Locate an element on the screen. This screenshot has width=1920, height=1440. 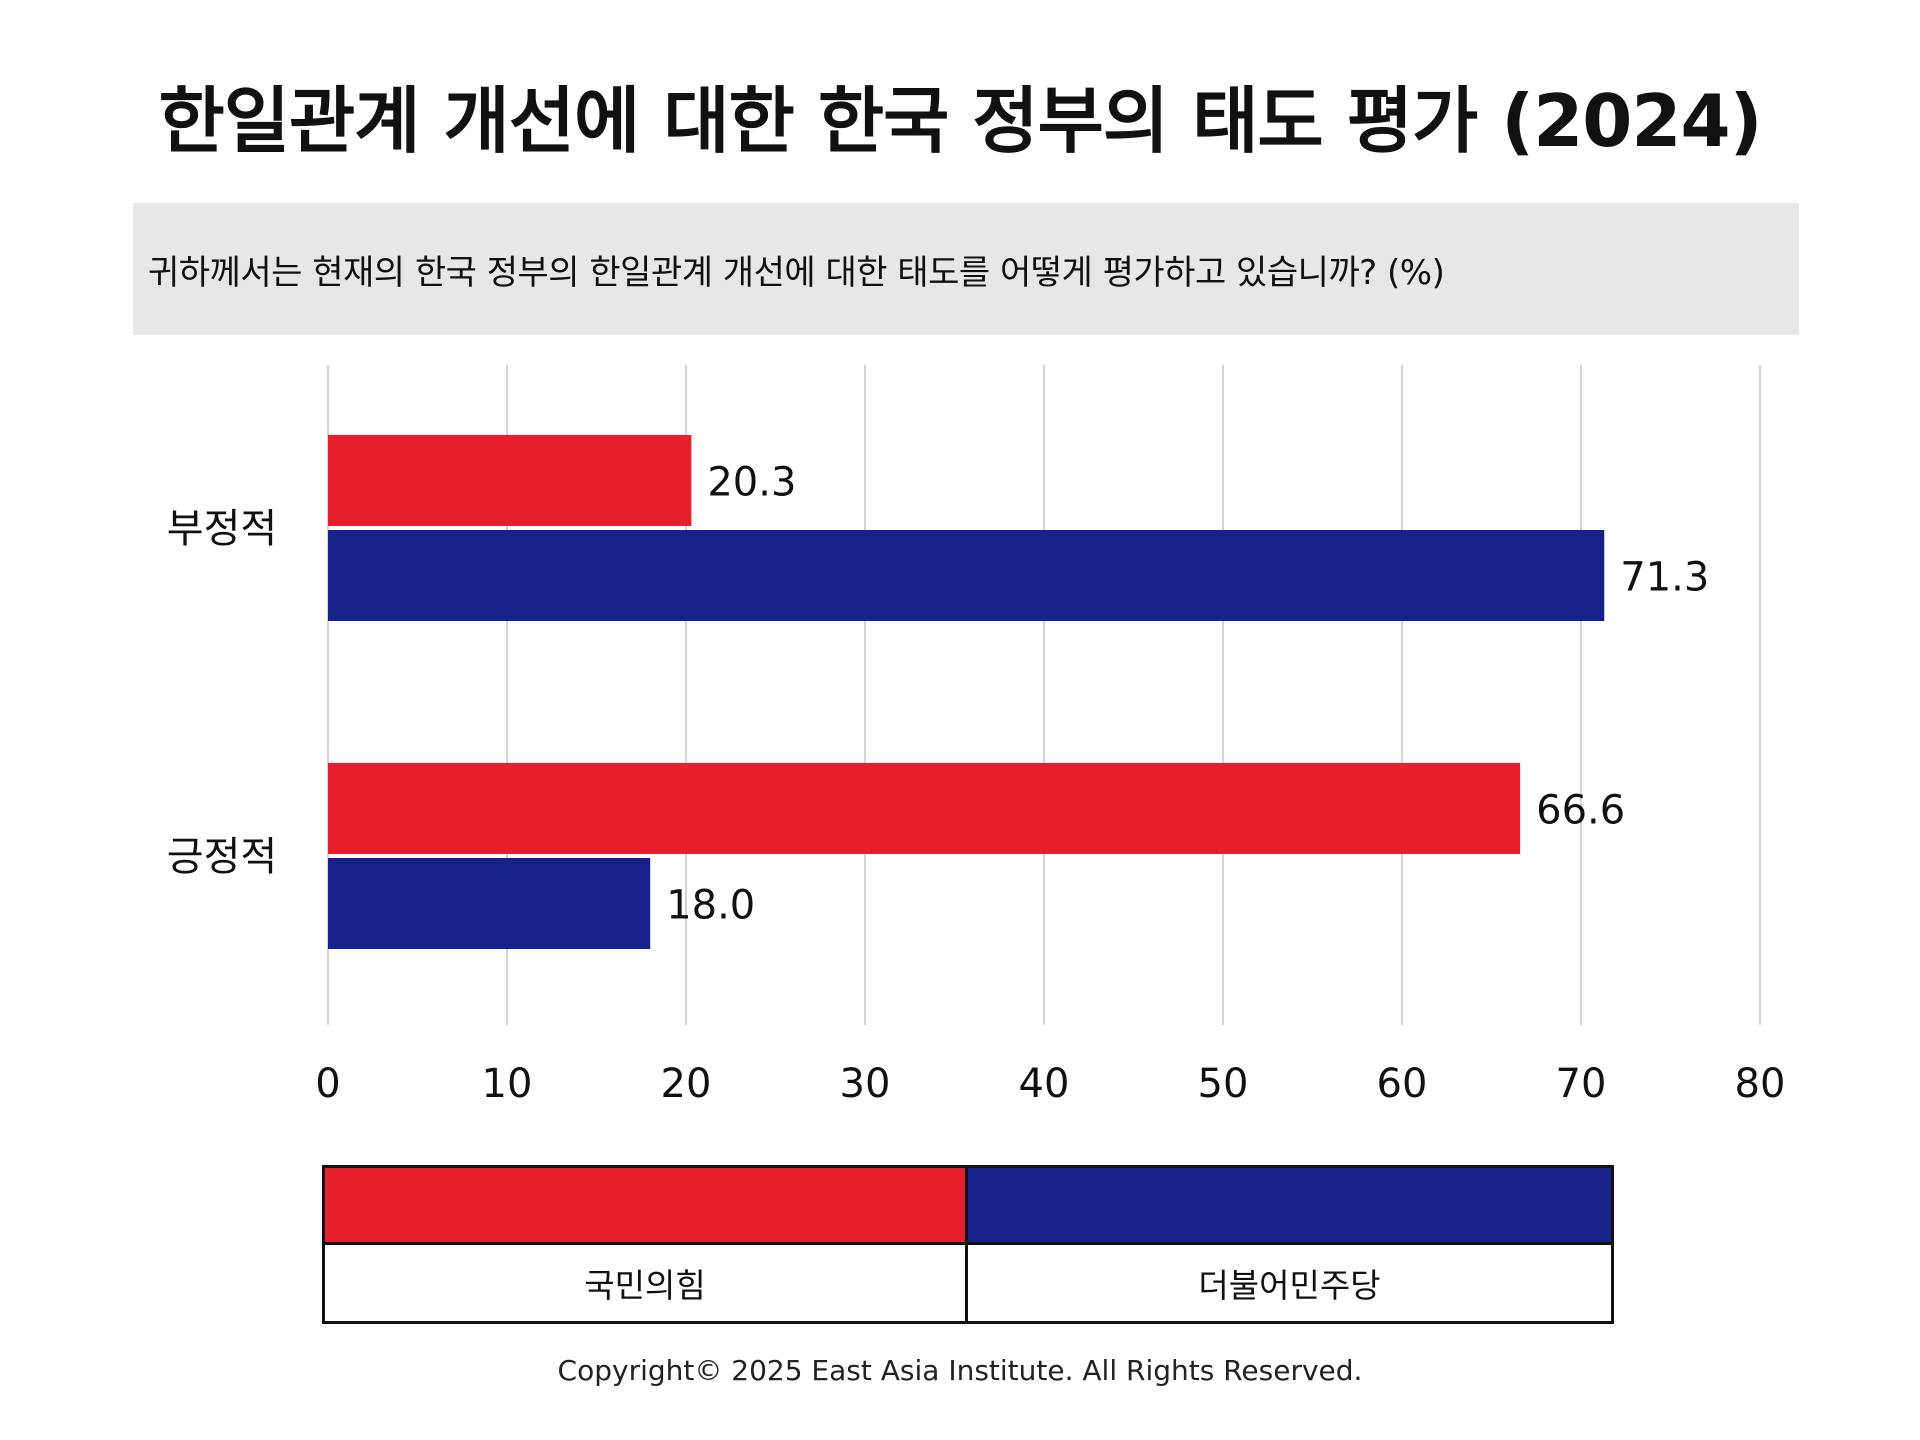
legend-swatch-dpk is located at coordinates (1289, 1206).